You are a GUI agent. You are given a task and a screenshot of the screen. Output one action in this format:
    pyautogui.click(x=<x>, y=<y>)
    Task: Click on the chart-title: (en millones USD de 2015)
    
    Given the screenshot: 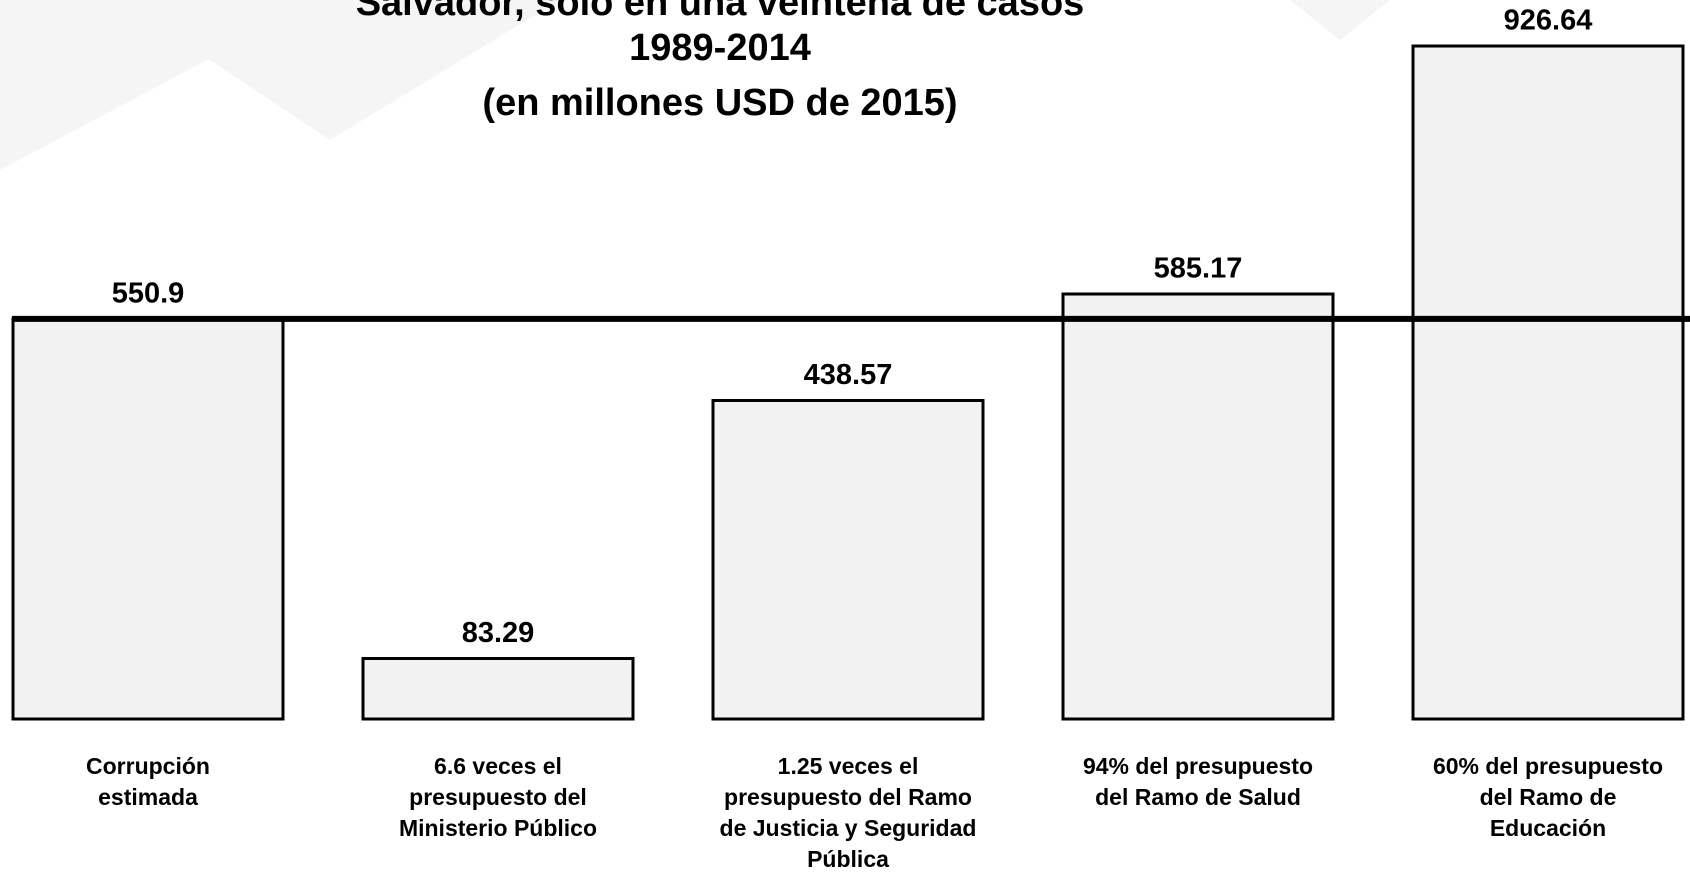 What is the action you would take?
    pyautogui.click(x=719, y=103)
    